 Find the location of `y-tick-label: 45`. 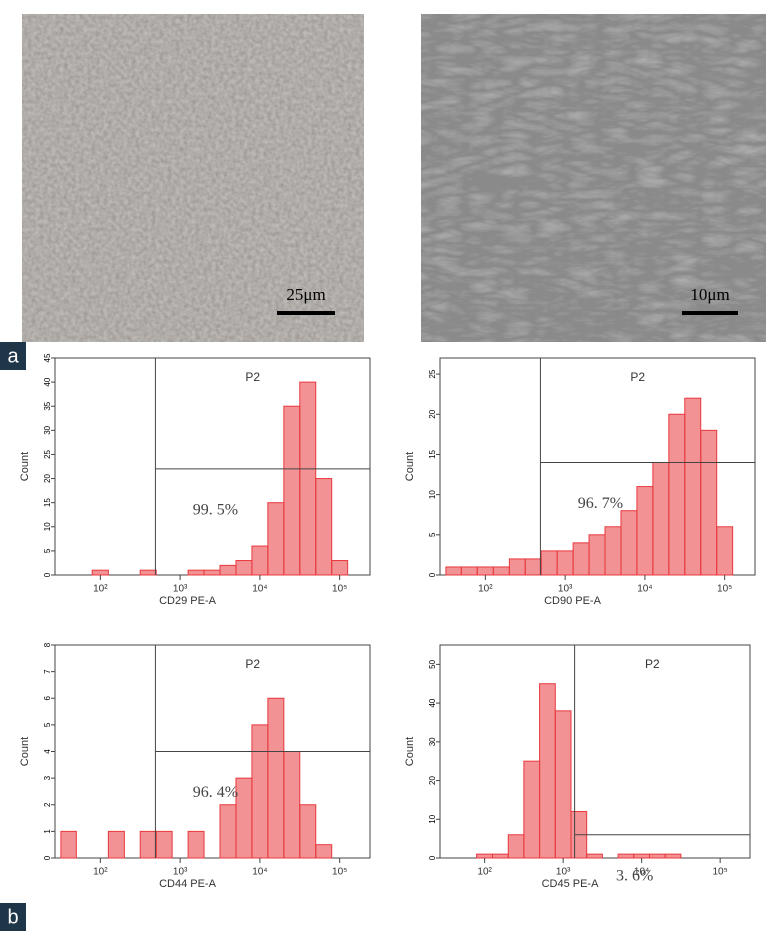

y-tick-label: 45 is located at coordinates (47, 357).